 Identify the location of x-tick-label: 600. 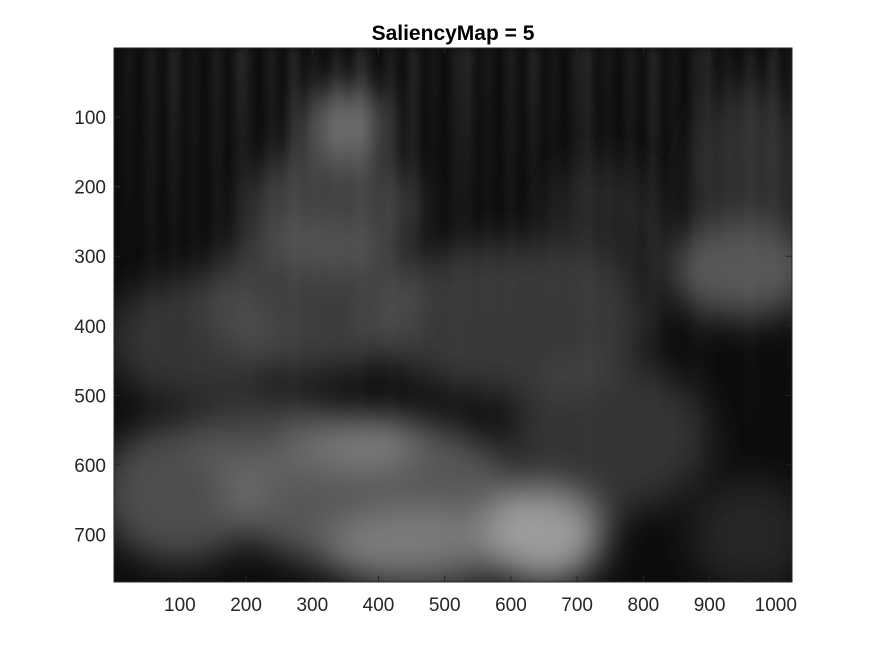
(511, 605).